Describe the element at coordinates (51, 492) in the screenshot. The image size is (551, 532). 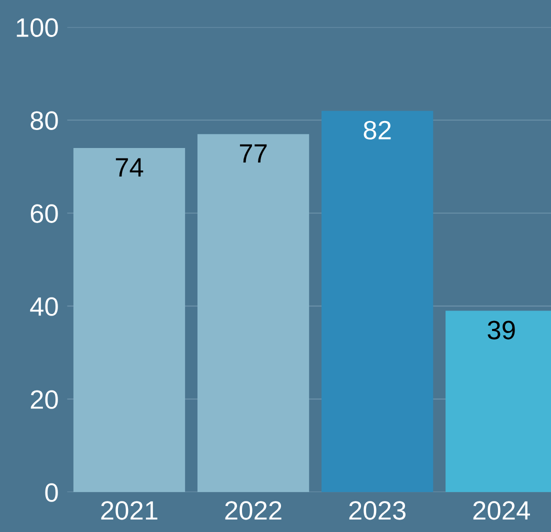
I see `y-tick-label: 0` at that location.